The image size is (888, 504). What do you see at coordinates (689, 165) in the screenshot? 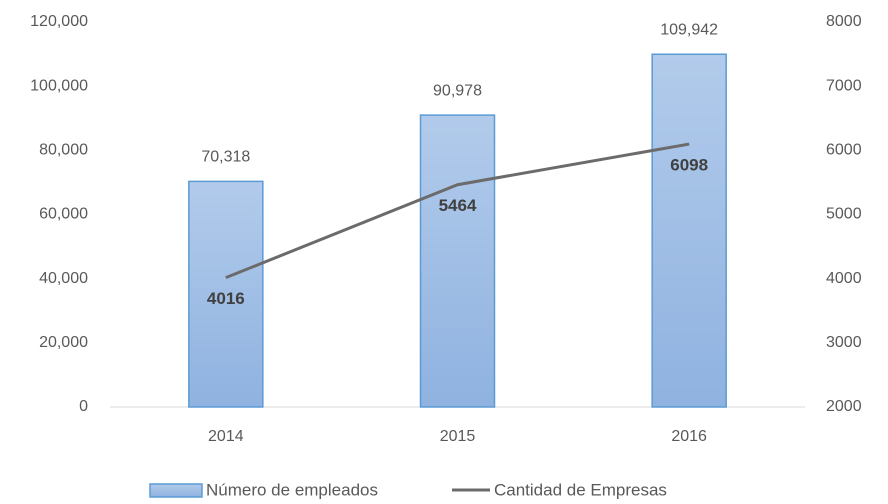
I see `data-label: 6098` at bounding box center [689, 165].